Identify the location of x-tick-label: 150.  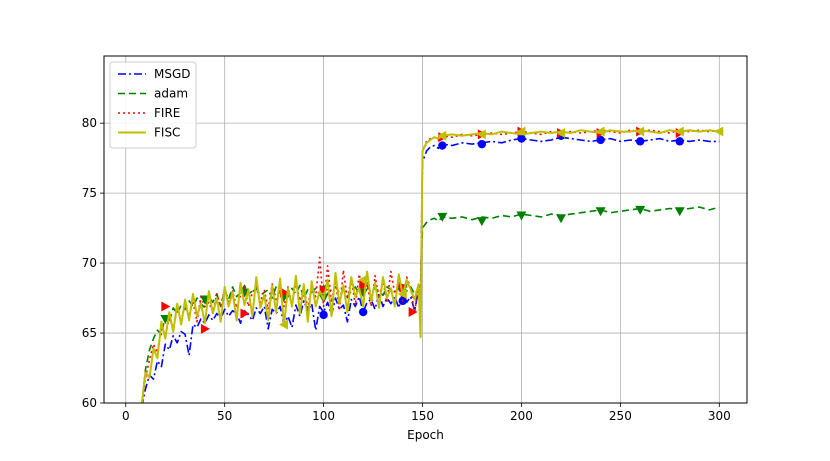
(422, 416).